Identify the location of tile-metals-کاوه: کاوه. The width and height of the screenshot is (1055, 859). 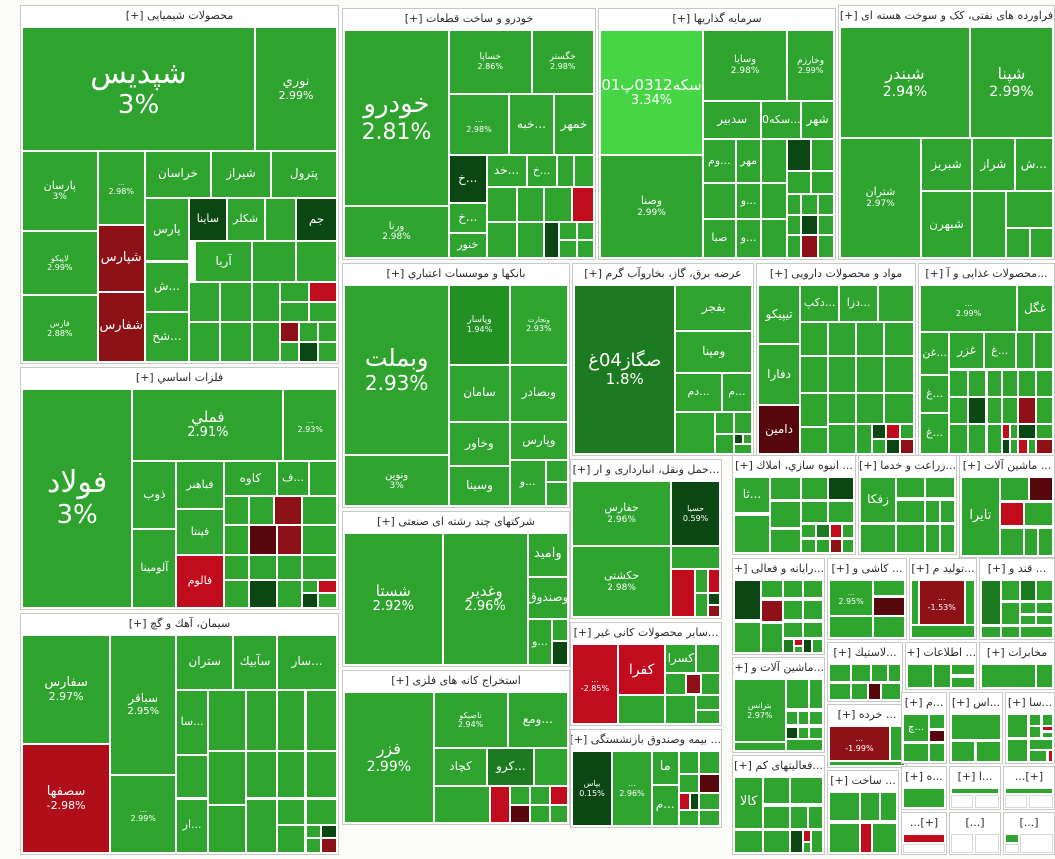
(250, 479).